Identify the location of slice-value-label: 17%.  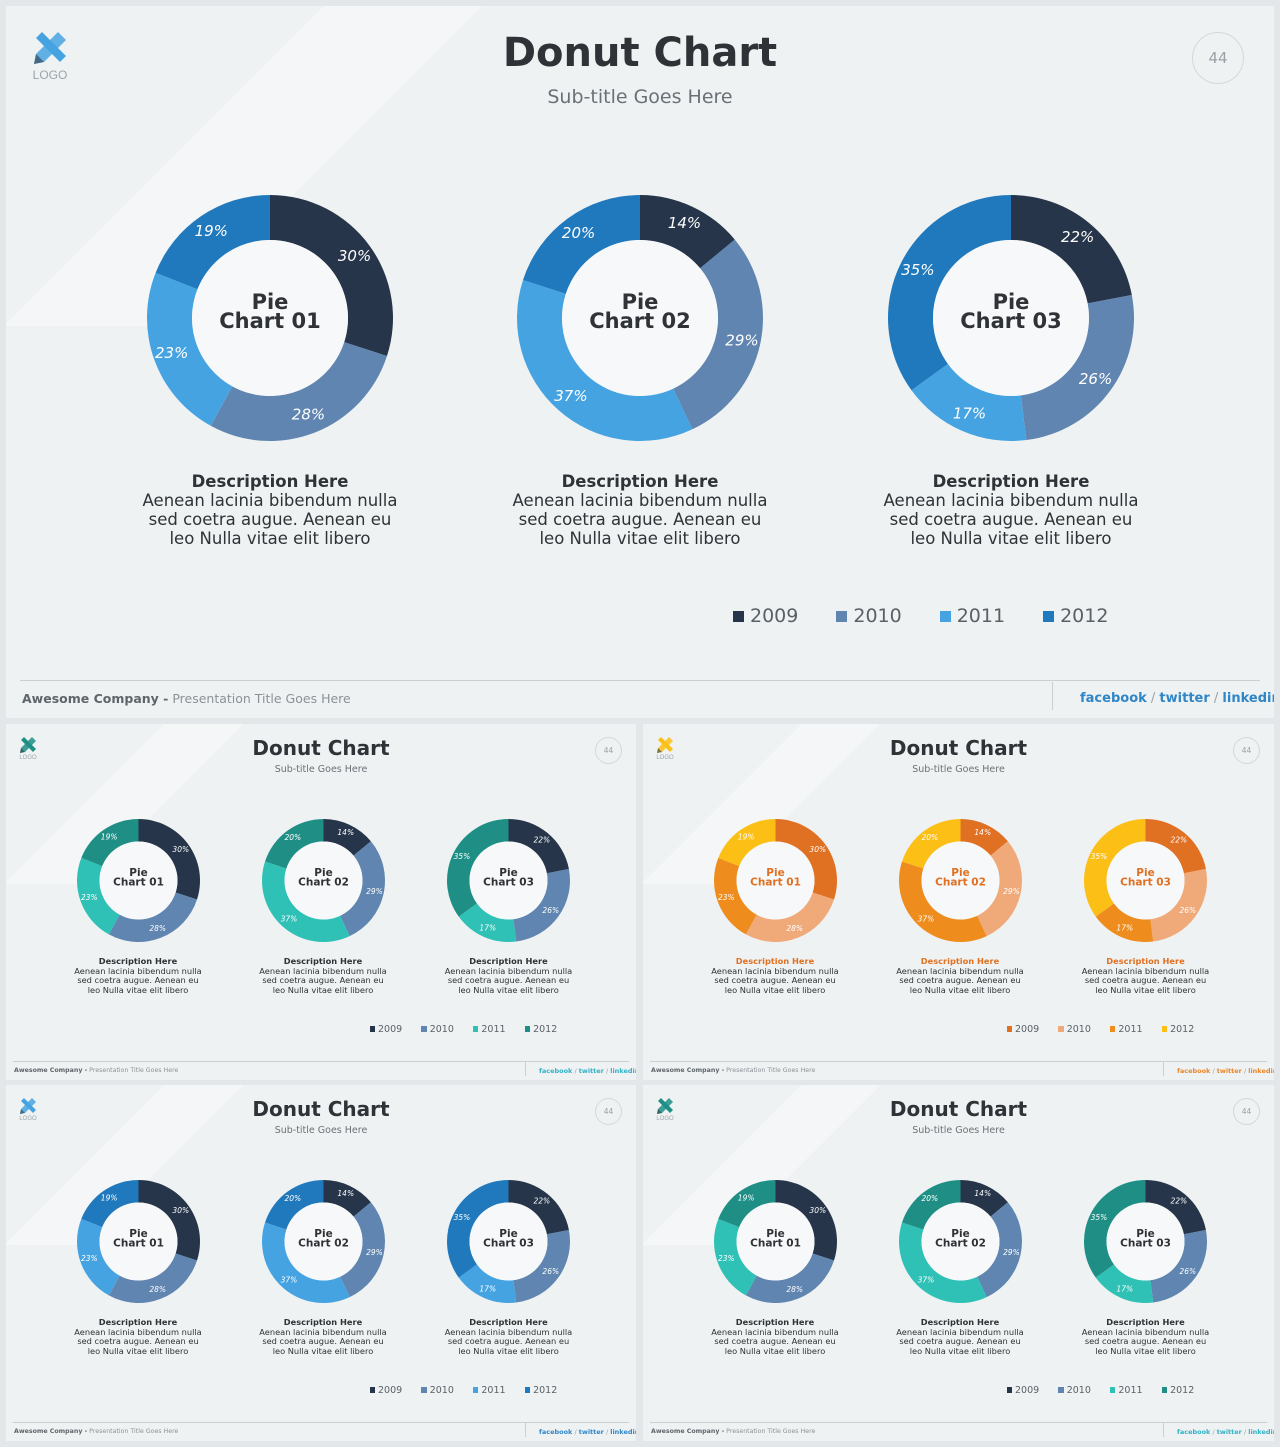
(969, 413).